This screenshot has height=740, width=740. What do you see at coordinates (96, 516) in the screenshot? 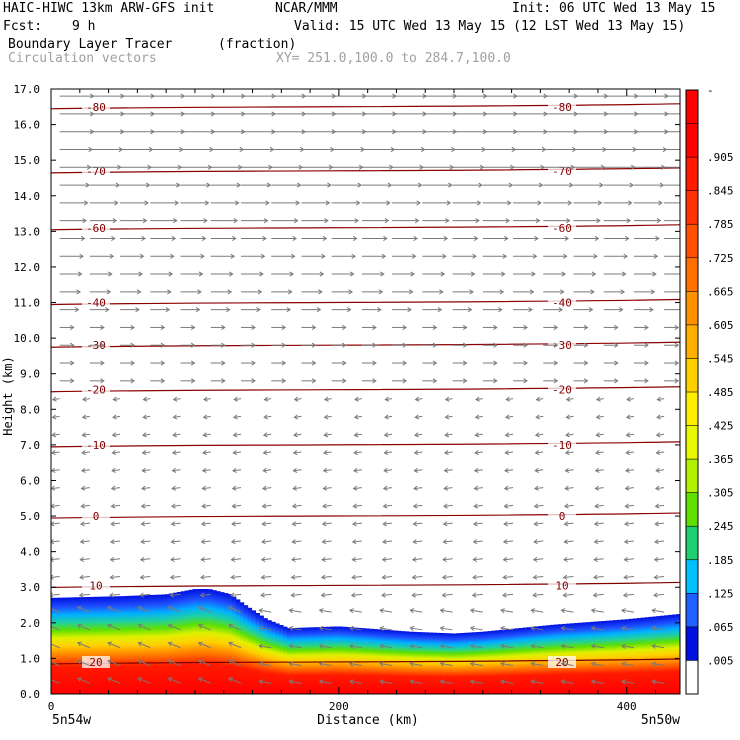
I see `contour-label-bg` at bounding box center [96, 516].